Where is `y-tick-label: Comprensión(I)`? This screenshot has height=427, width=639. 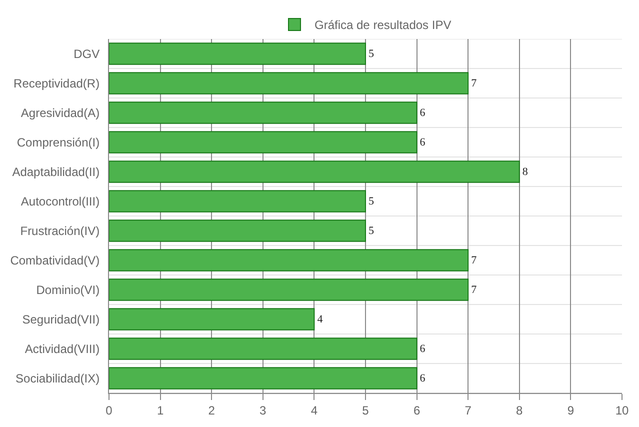 y-tick-label: Comprensión(I) is located at coordinates (58, 142).